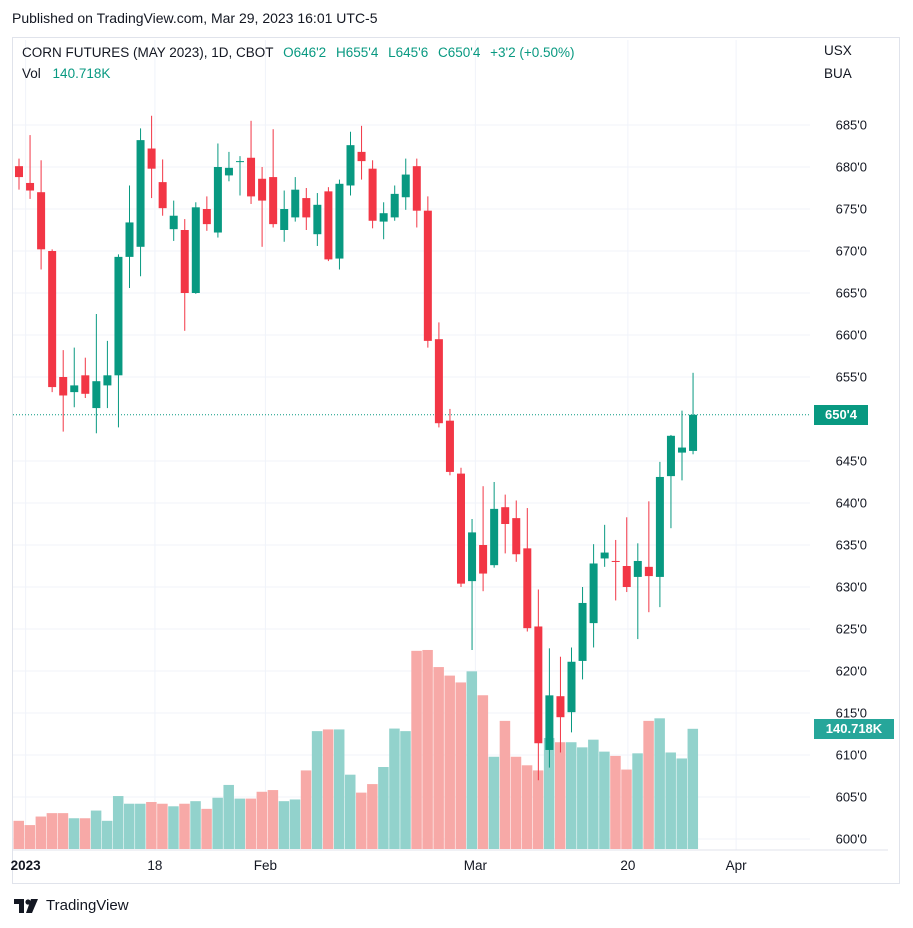 Image resolution: width=913 pixels, height=928 pixels. What do you see at coordinates (628, 865) in the screenshot?
I see `time-tick-label: 20` at bounding box center [628, 865].